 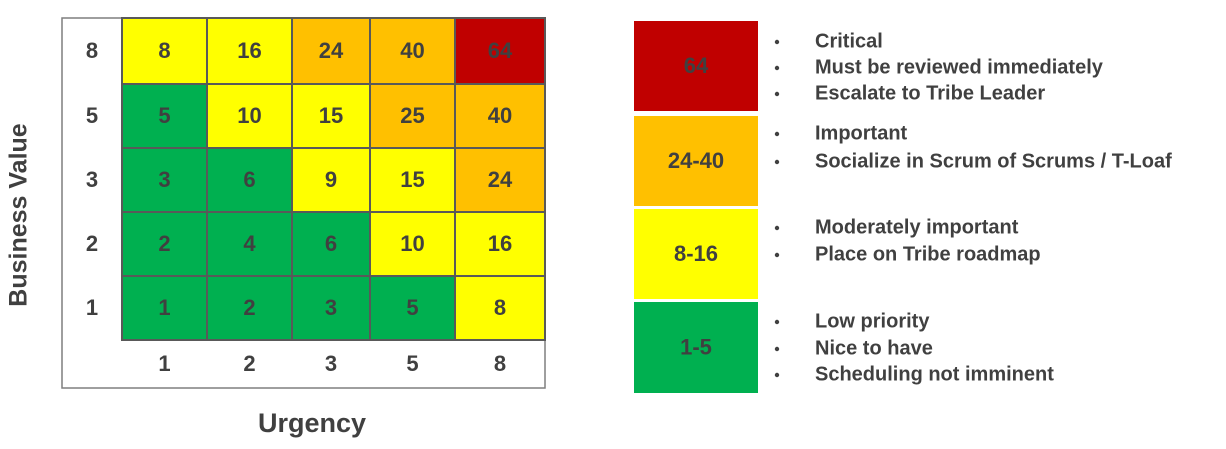 What do you see at coordinates (92, 50) in the screenshot?
I see `row-label: 8` at bounding box center [92, 50].